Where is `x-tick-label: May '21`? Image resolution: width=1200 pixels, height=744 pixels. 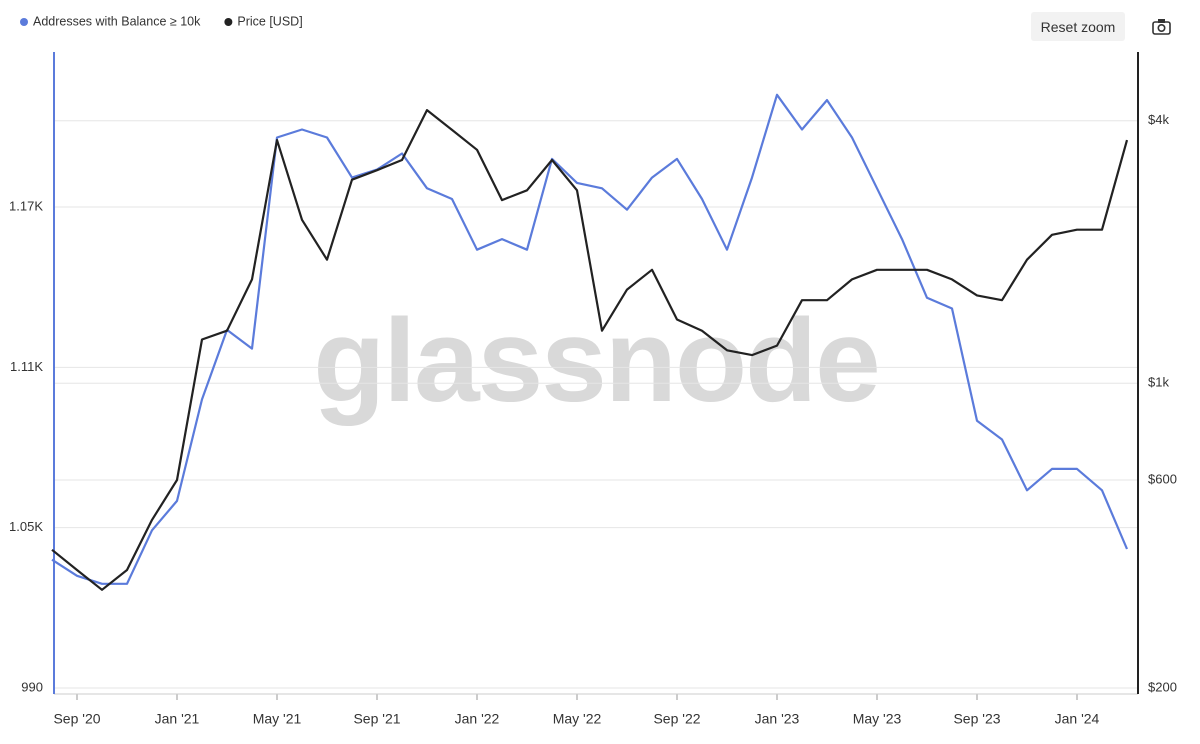
x-tick-label: May '21 is located at coordinates (277, 719).